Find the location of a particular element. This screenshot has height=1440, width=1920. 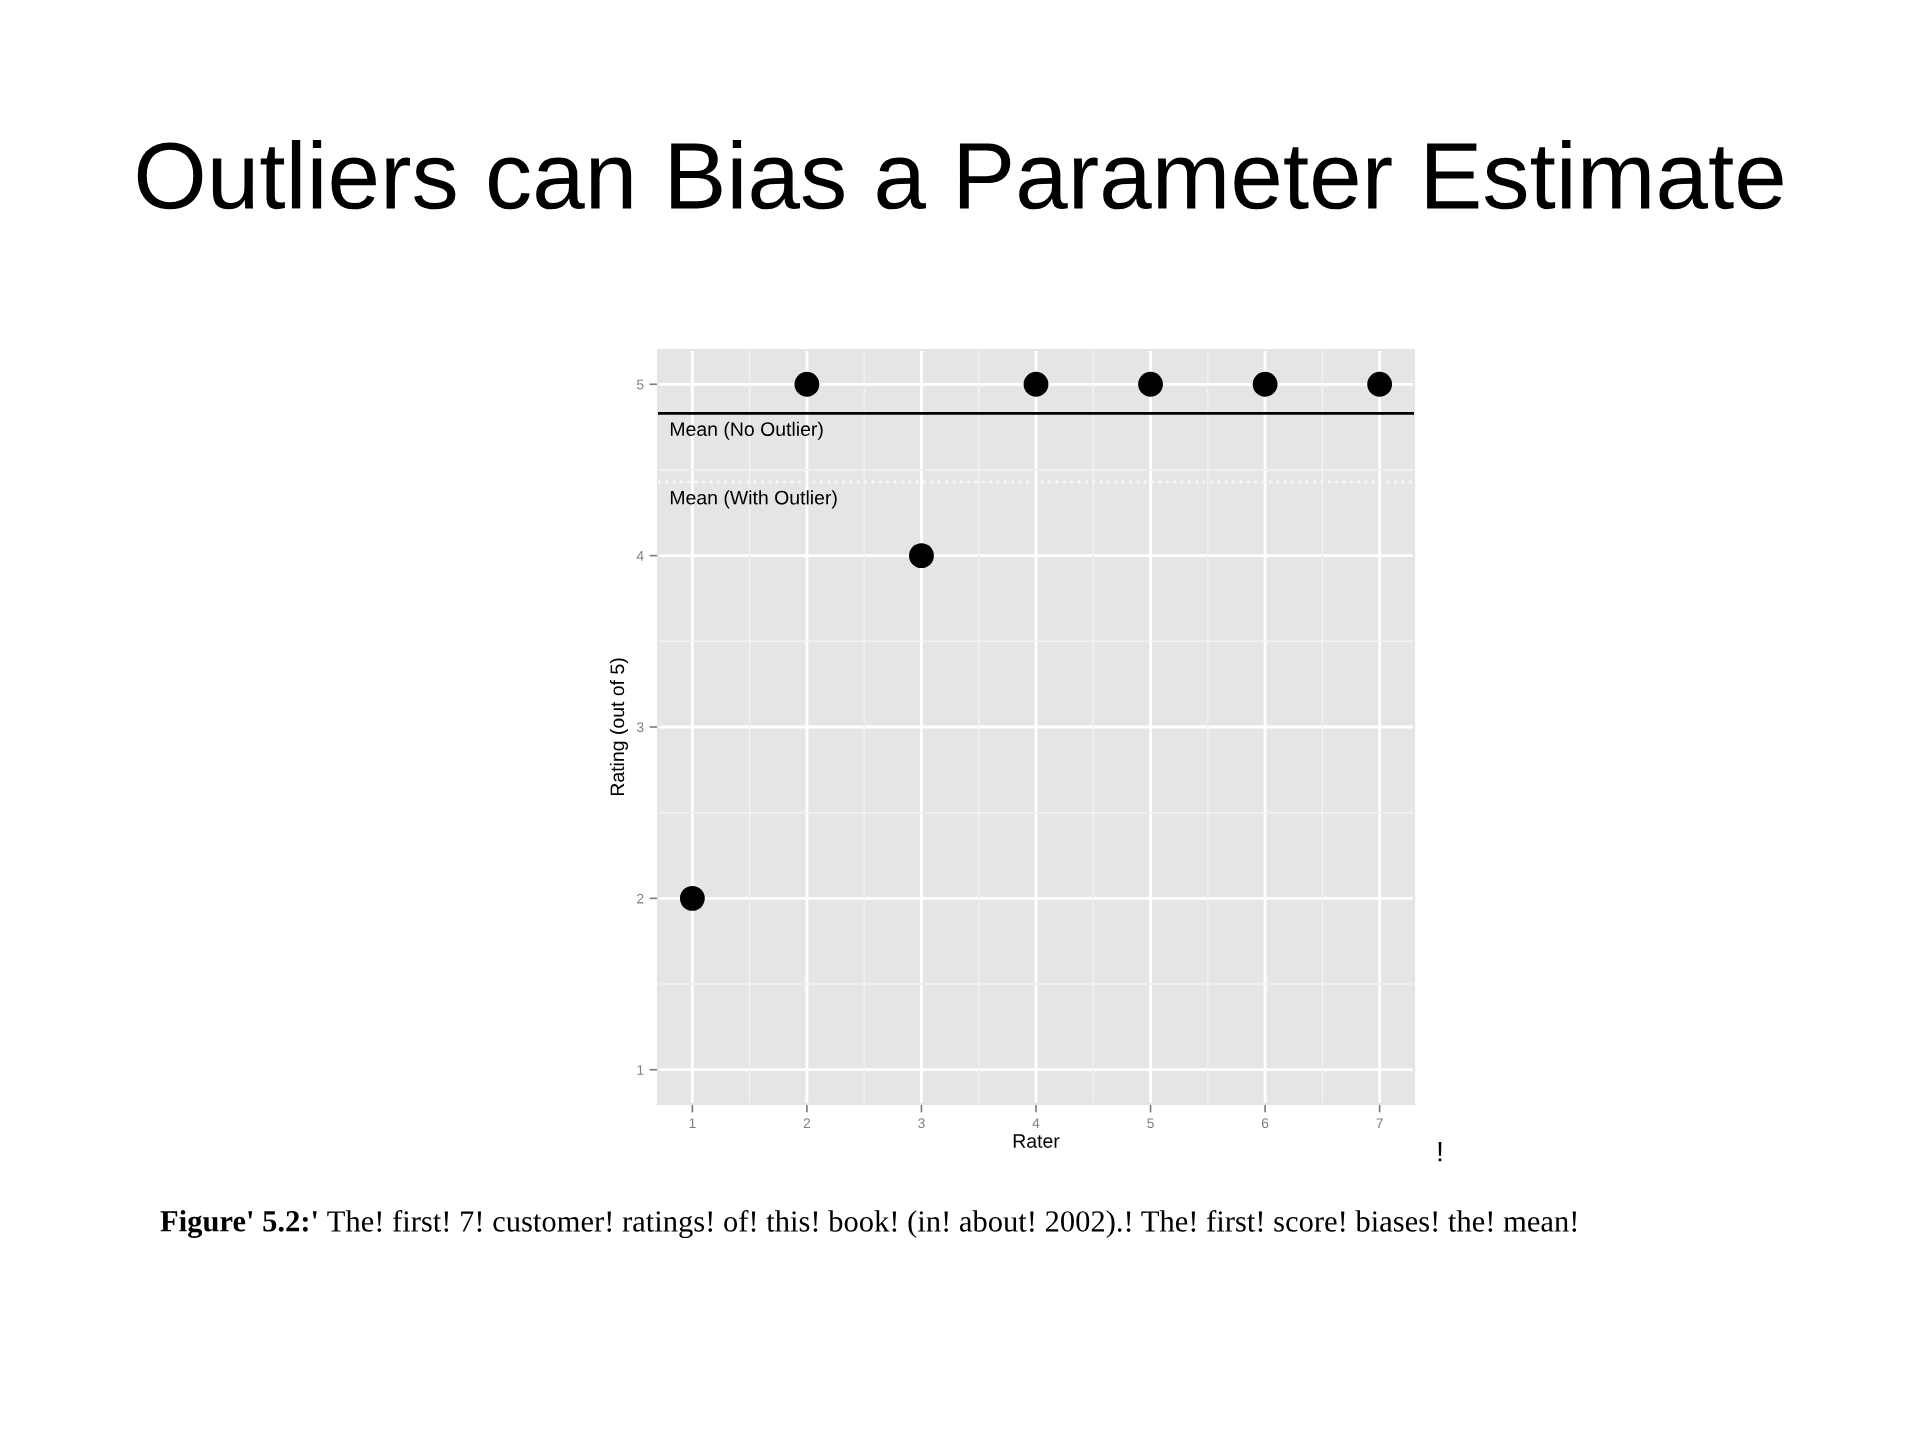

x-axis-title: Rater is located at coordinates (1036, 1141).